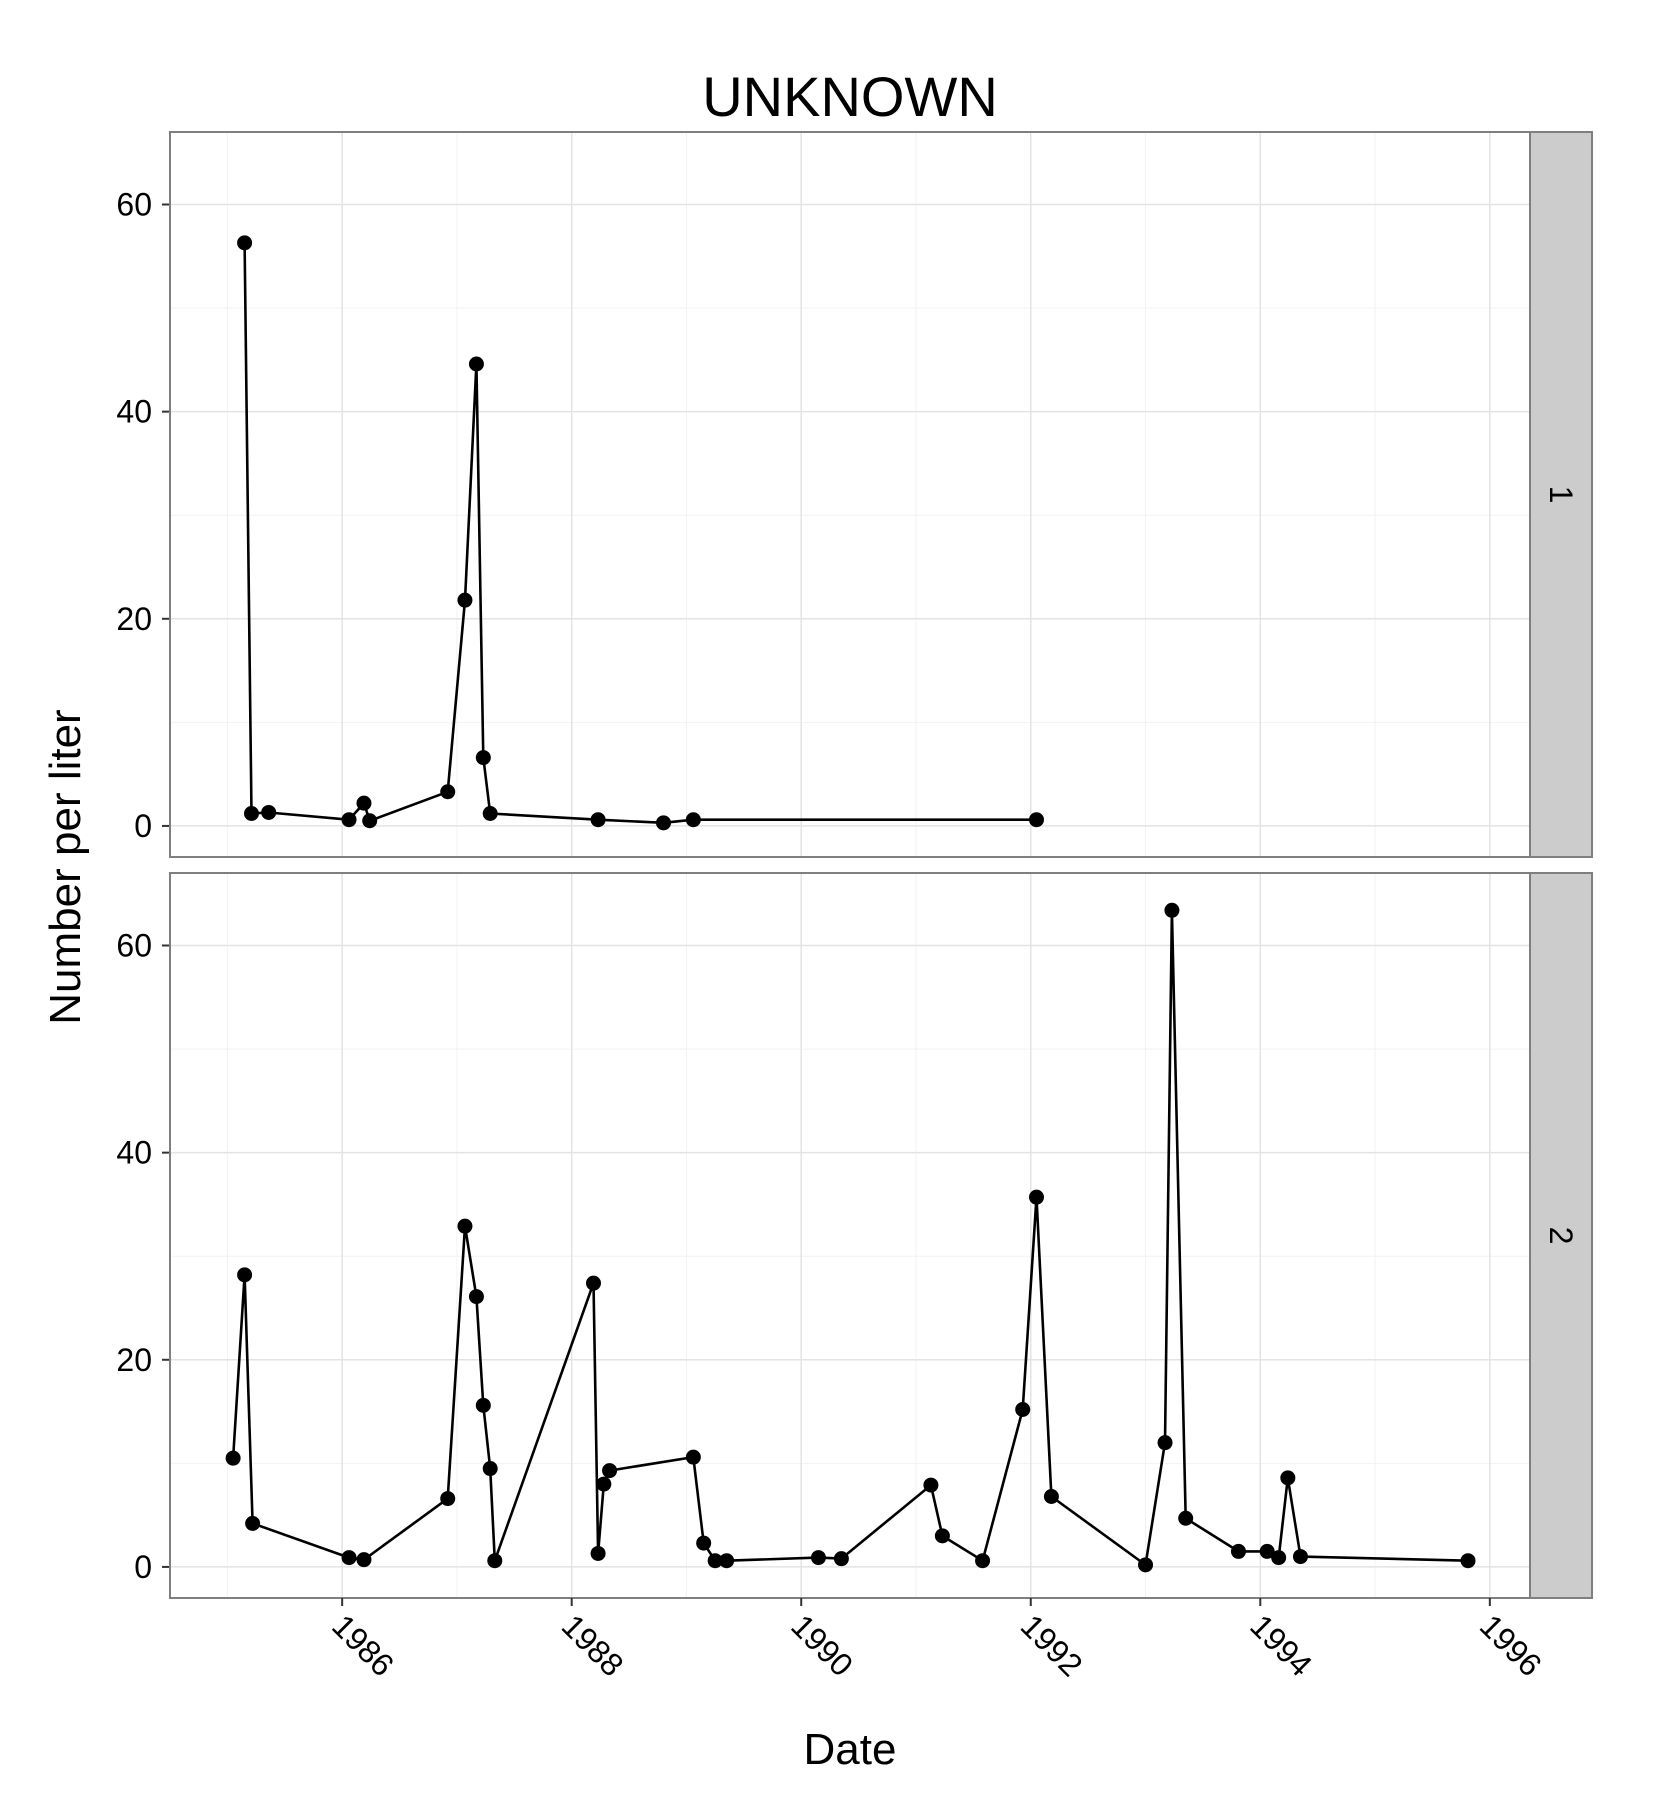  What do you see at coordinates (65, 866) in the screenshot?
I see `y-axis-label: Number per liter` at bounding box center [65, 866].